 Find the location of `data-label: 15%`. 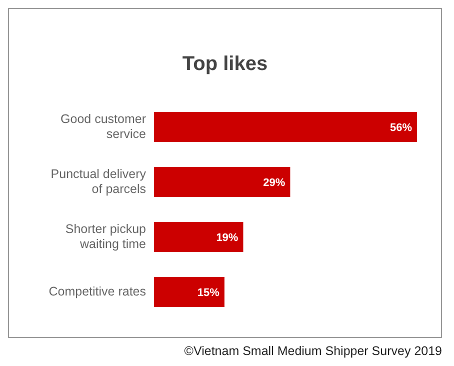

data-label: 15% is located at coordinates (208, 292).